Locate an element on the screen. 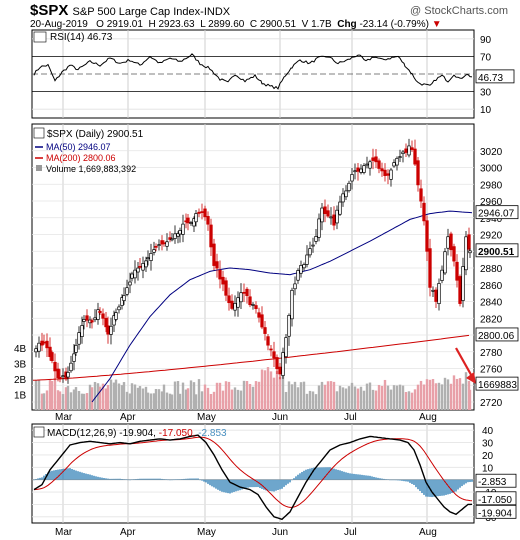  rsi-axis-label: 90 is located at coordinates (486, 40).